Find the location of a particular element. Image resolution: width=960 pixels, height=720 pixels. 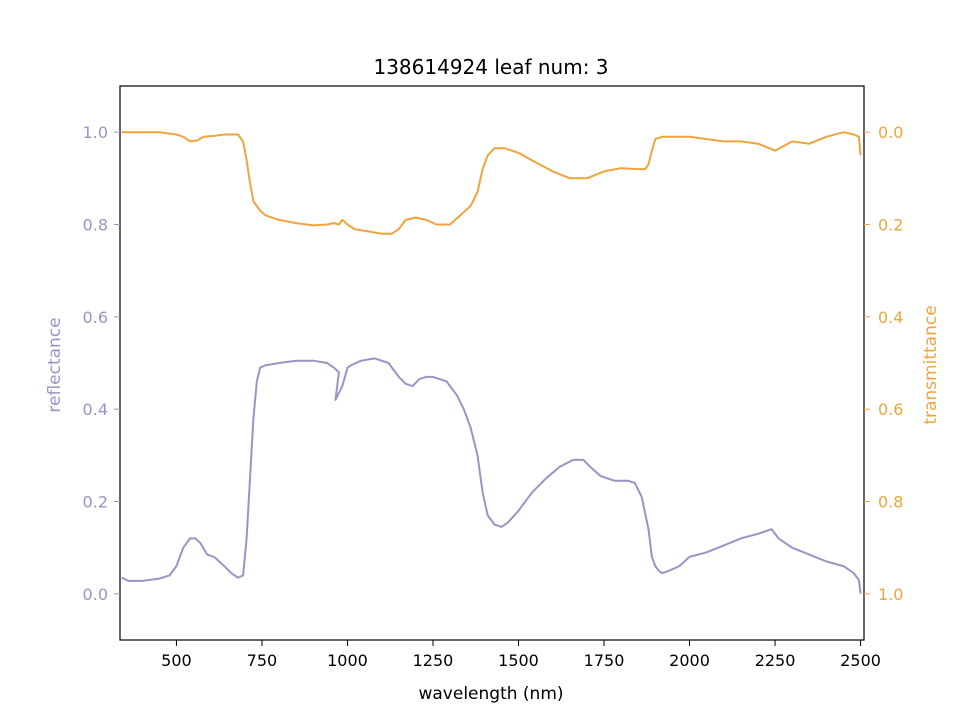

left-y-tick-label: 0.2 is located at coordinates (95, 502).